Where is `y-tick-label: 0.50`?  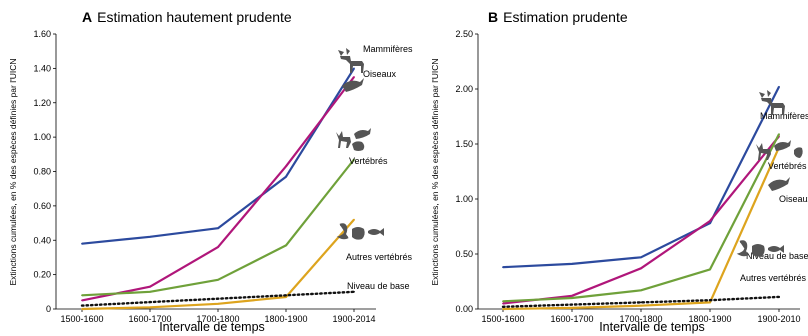 y-tick-label: 0.50 is located at coordinates (464, 254).